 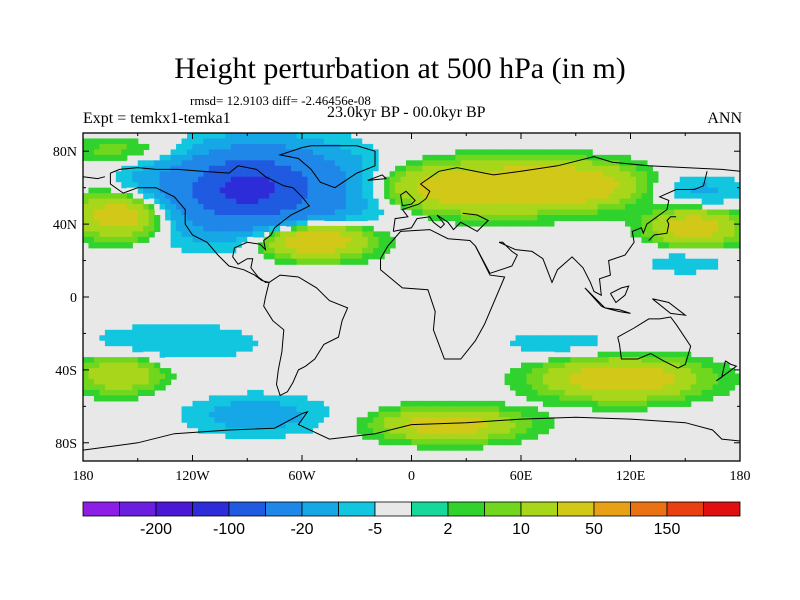 What do you see at coordinates (448, 529) in the screenshot?
I see `colorbar-label: 2` at bounding box center [448, 529].